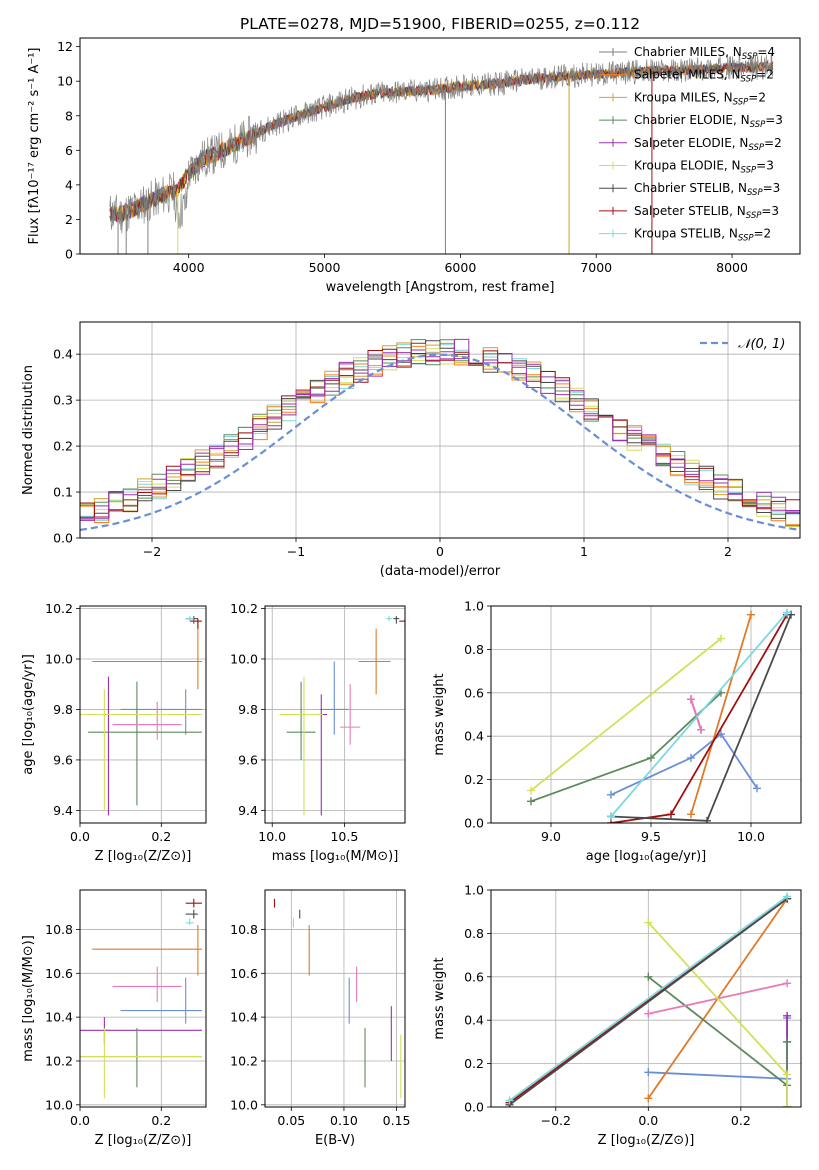 This screenshot has width=819, height=1170. I want to click on x-tick-label: 9.5, so click(651, 836).